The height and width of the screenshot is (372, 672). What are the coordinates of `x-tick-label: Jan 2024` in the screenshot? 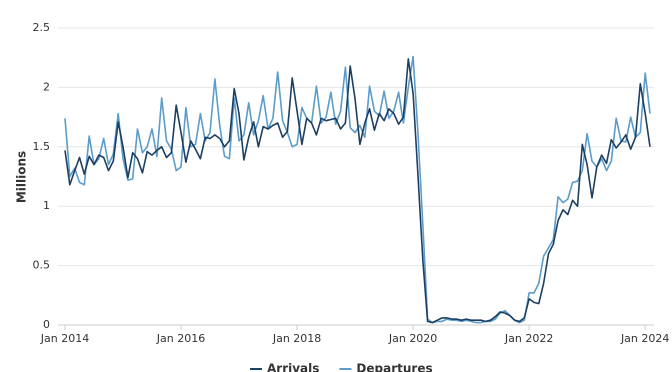 It's located at (644, 338).